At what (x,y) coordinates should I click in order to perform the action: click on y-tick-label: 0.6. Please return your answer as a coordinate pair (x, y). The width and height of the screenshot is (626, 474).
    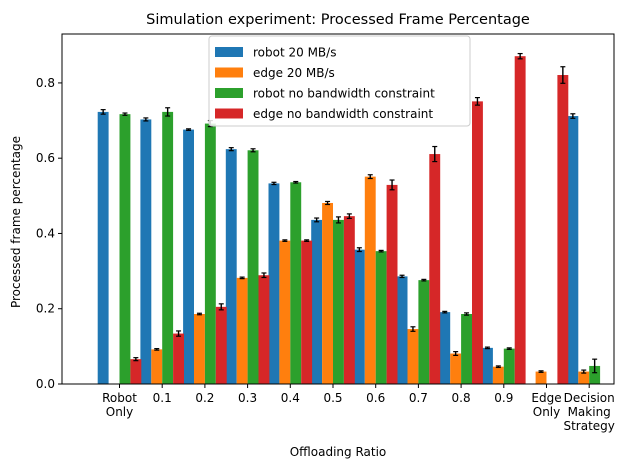
    Looking at the image, I should click on (45, 158).